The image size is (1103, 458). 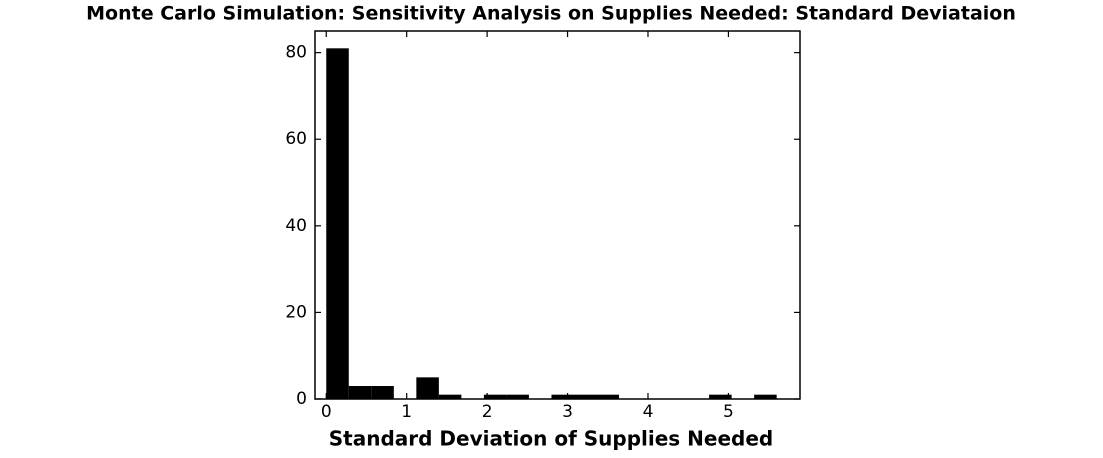 What do you see at coordinates (301, 399) in the screenshot?
I see `y-tick-label: 0` at bounding box center [301, 399].